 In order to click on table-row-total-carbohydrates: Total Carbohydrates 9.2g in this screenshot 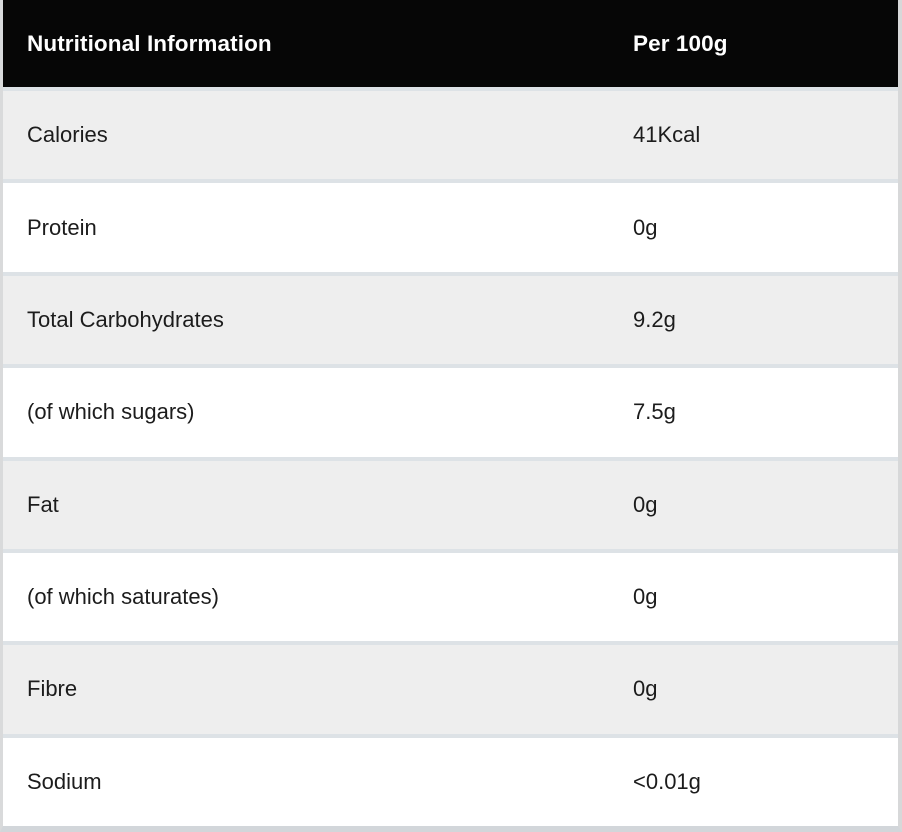, I will do `click(450, 318)`.